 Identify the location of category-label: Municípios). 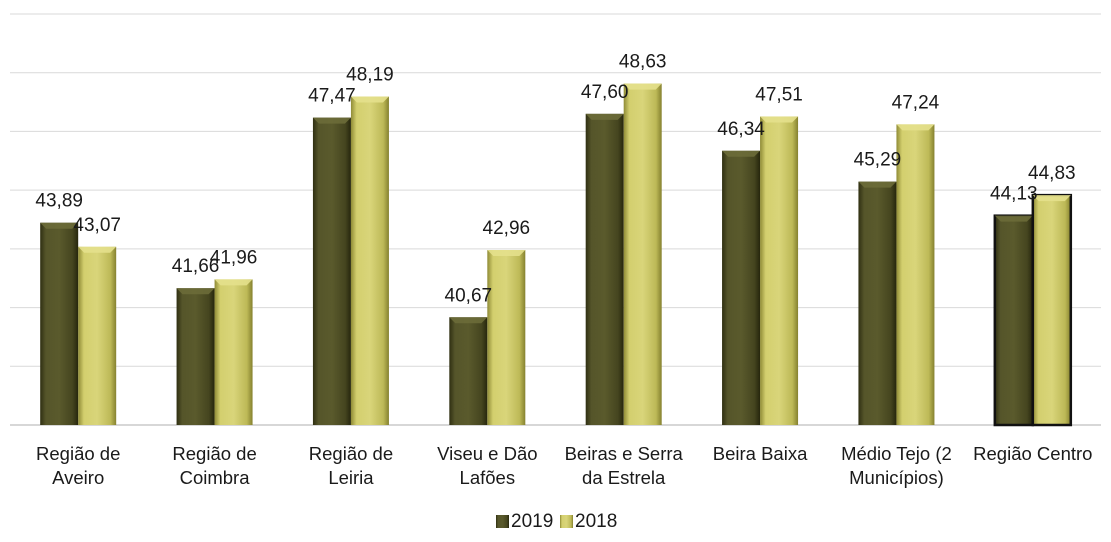
(896, 477).